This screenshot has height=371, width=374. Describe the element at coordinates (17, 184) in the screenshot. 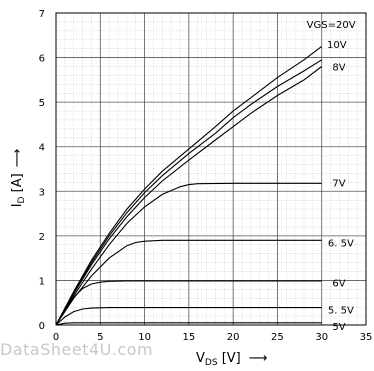

I see `y-axis-label-unit: [A]` at that location.